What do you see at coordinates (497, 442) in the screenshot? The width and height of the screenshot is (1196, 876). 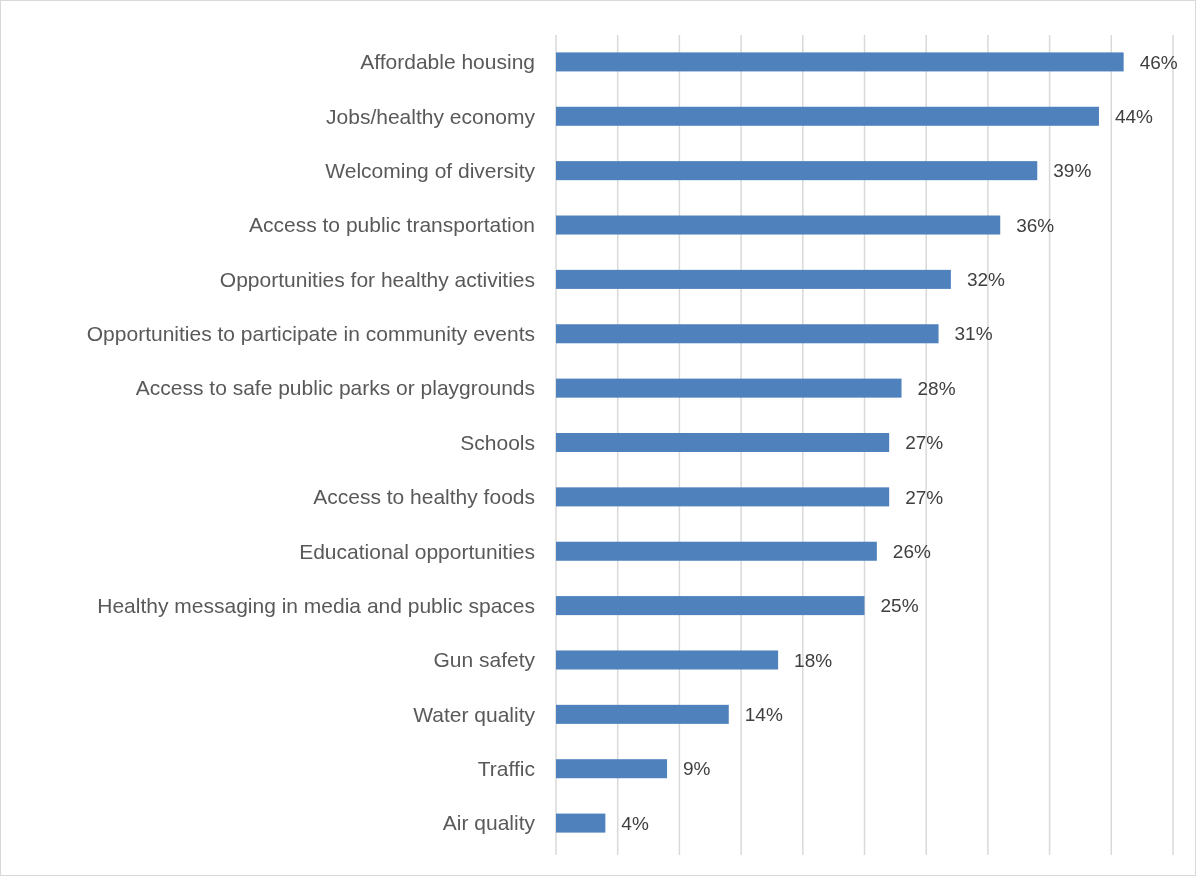 I see `y-tick-label: Schools` at bounding box center [497, 442].